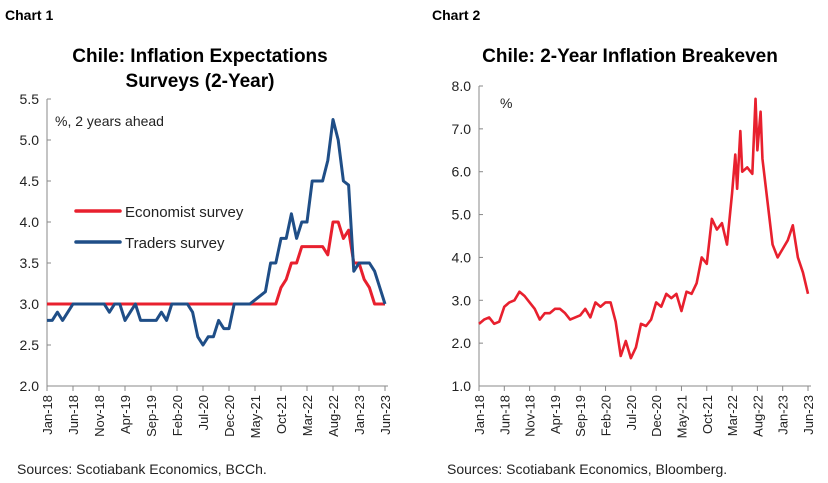  I want to click on unit-annotation: %, 2 years ahead, so click(109, 121).